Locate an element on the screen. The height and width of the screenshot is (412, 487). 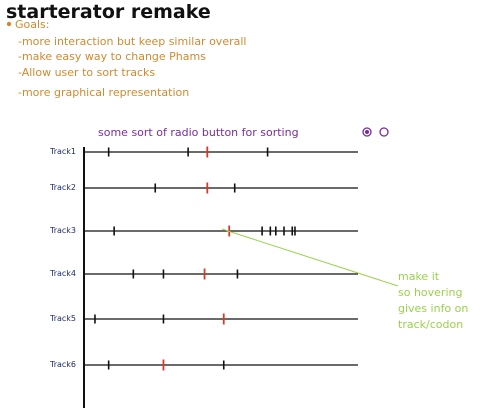
radio-selected-dot-icon is located at coordinates (367, 132).